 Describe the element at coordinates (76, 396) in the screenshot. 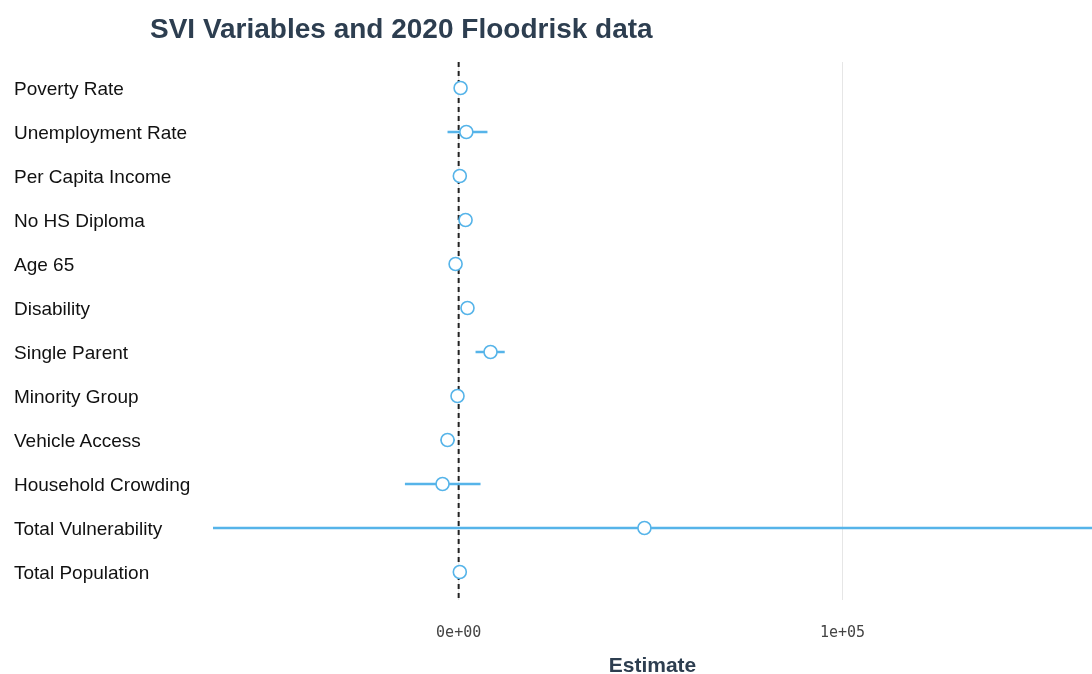

I see `y-tick-label: Minority Group` at that location.